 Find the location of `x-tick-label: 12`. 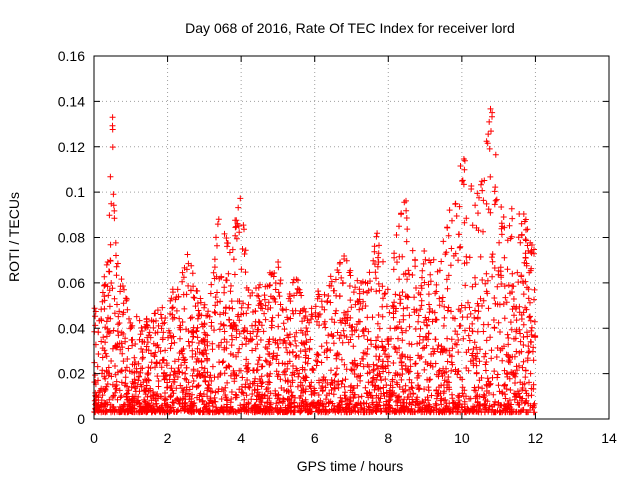

x-tick-label: 12 is located at coordinates (536, 438).